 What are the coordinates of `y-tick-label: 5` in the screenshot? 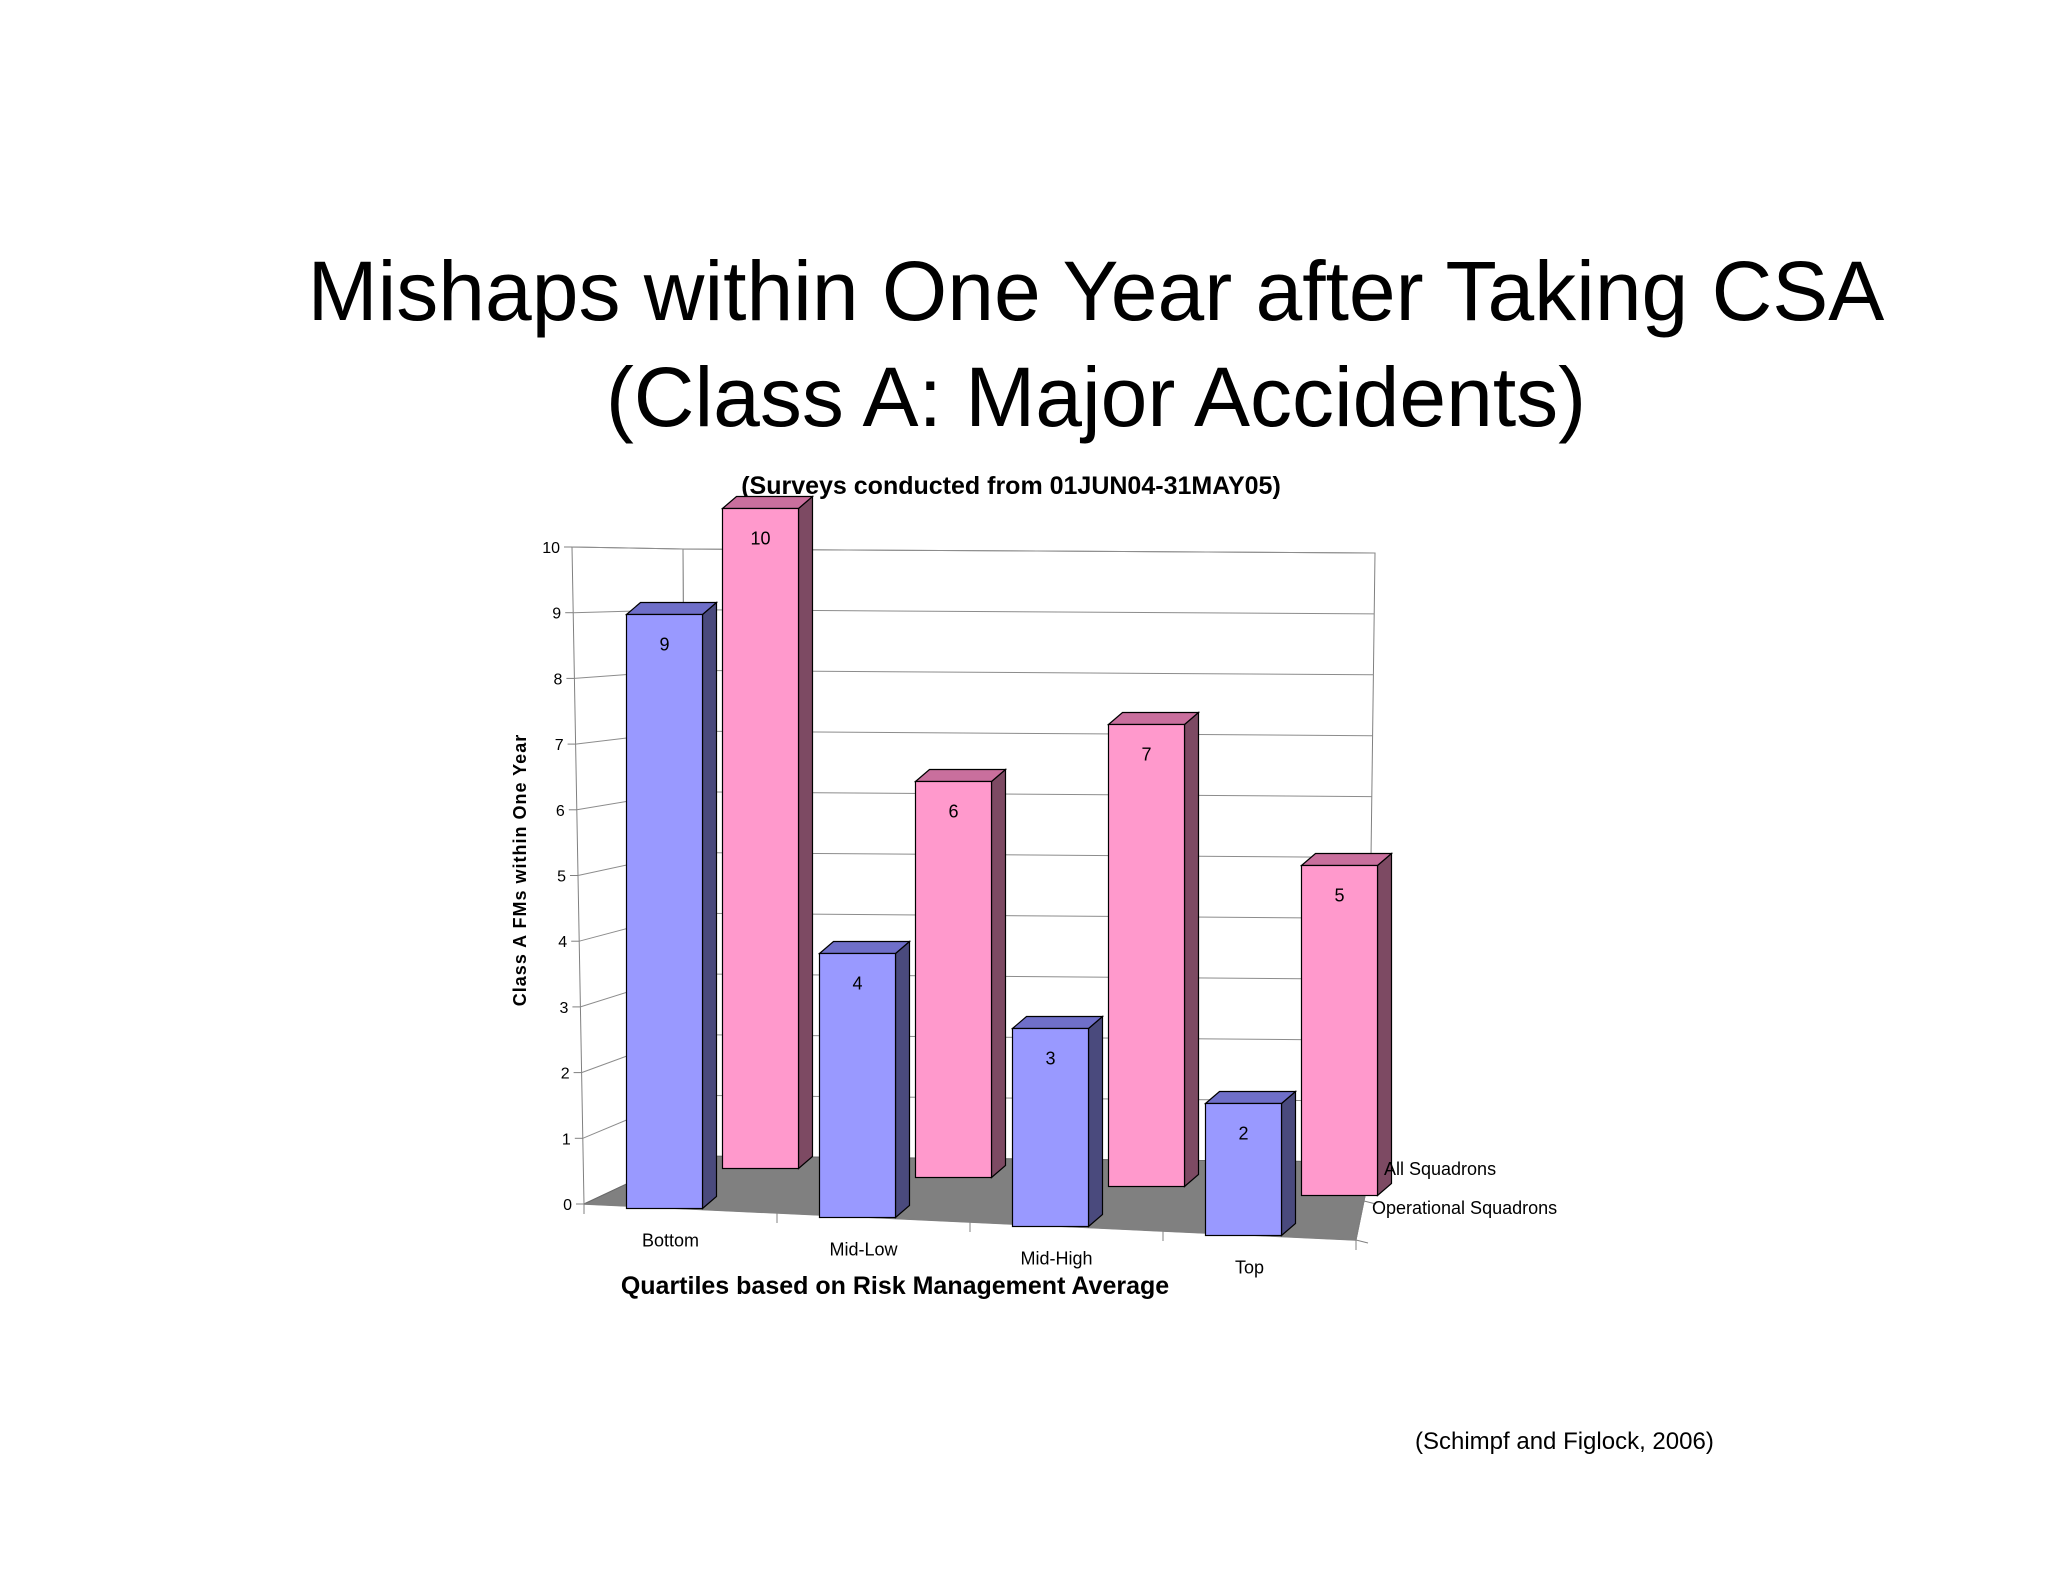 It's located at (561, 877).